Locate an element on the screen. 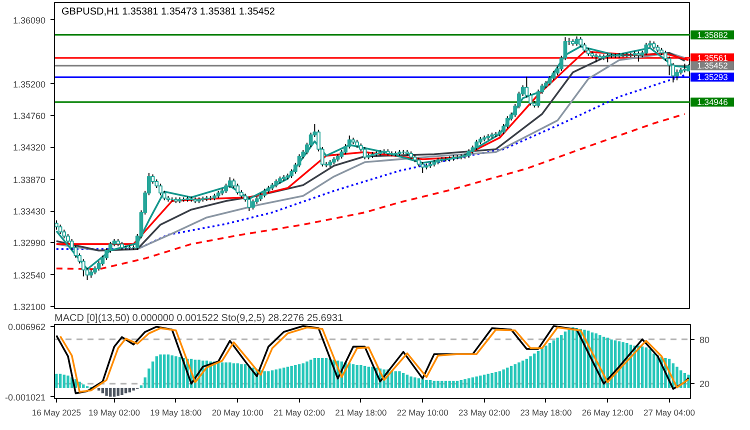 This screenshot has height=430, width=750. x-tick-label: 23 May 02:00 is located at coordinates (484, 413).